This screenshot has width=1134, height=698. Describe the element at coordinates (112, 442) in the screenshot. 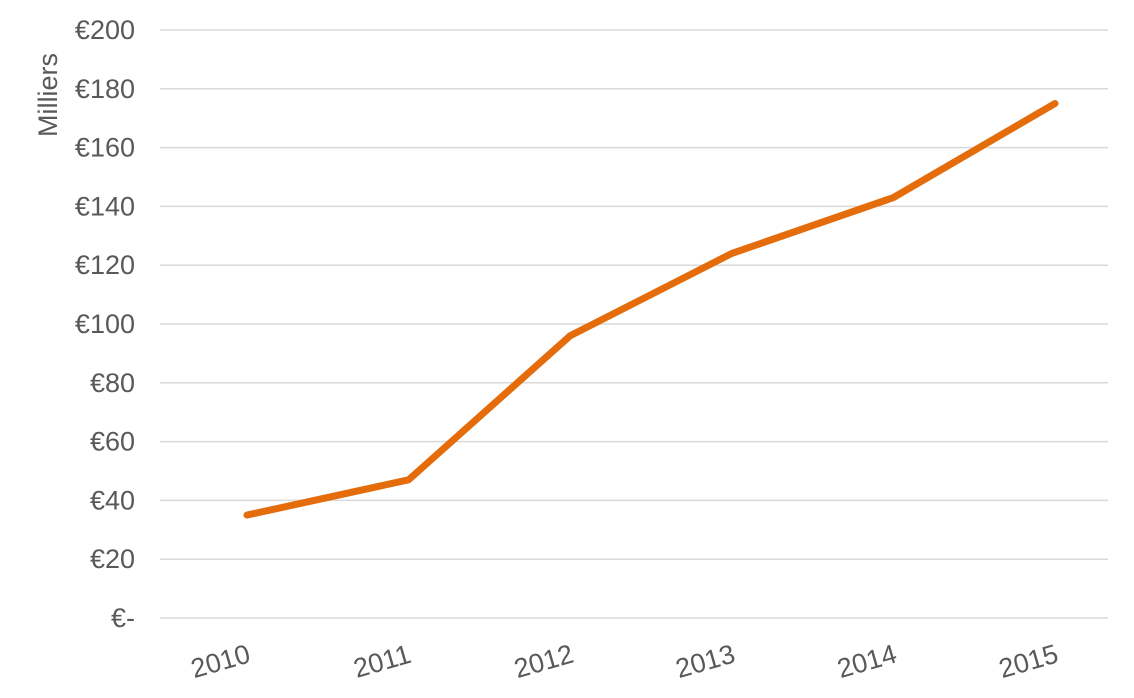

I see `y-tick-label: €60` at that location.